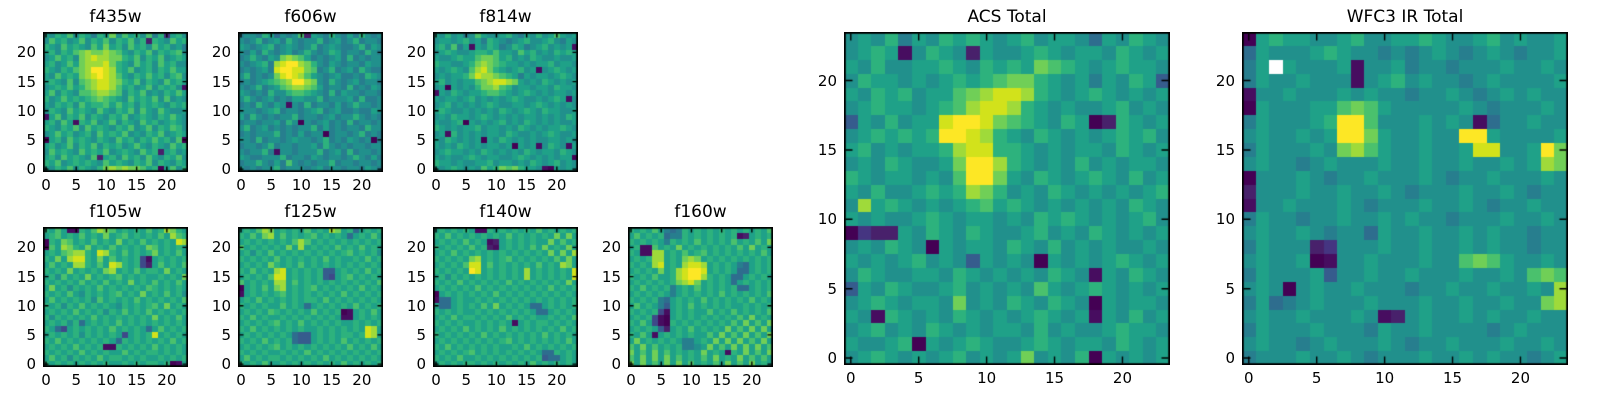  I want to click on panel-title-f140w: f140w, so click(505, 212).